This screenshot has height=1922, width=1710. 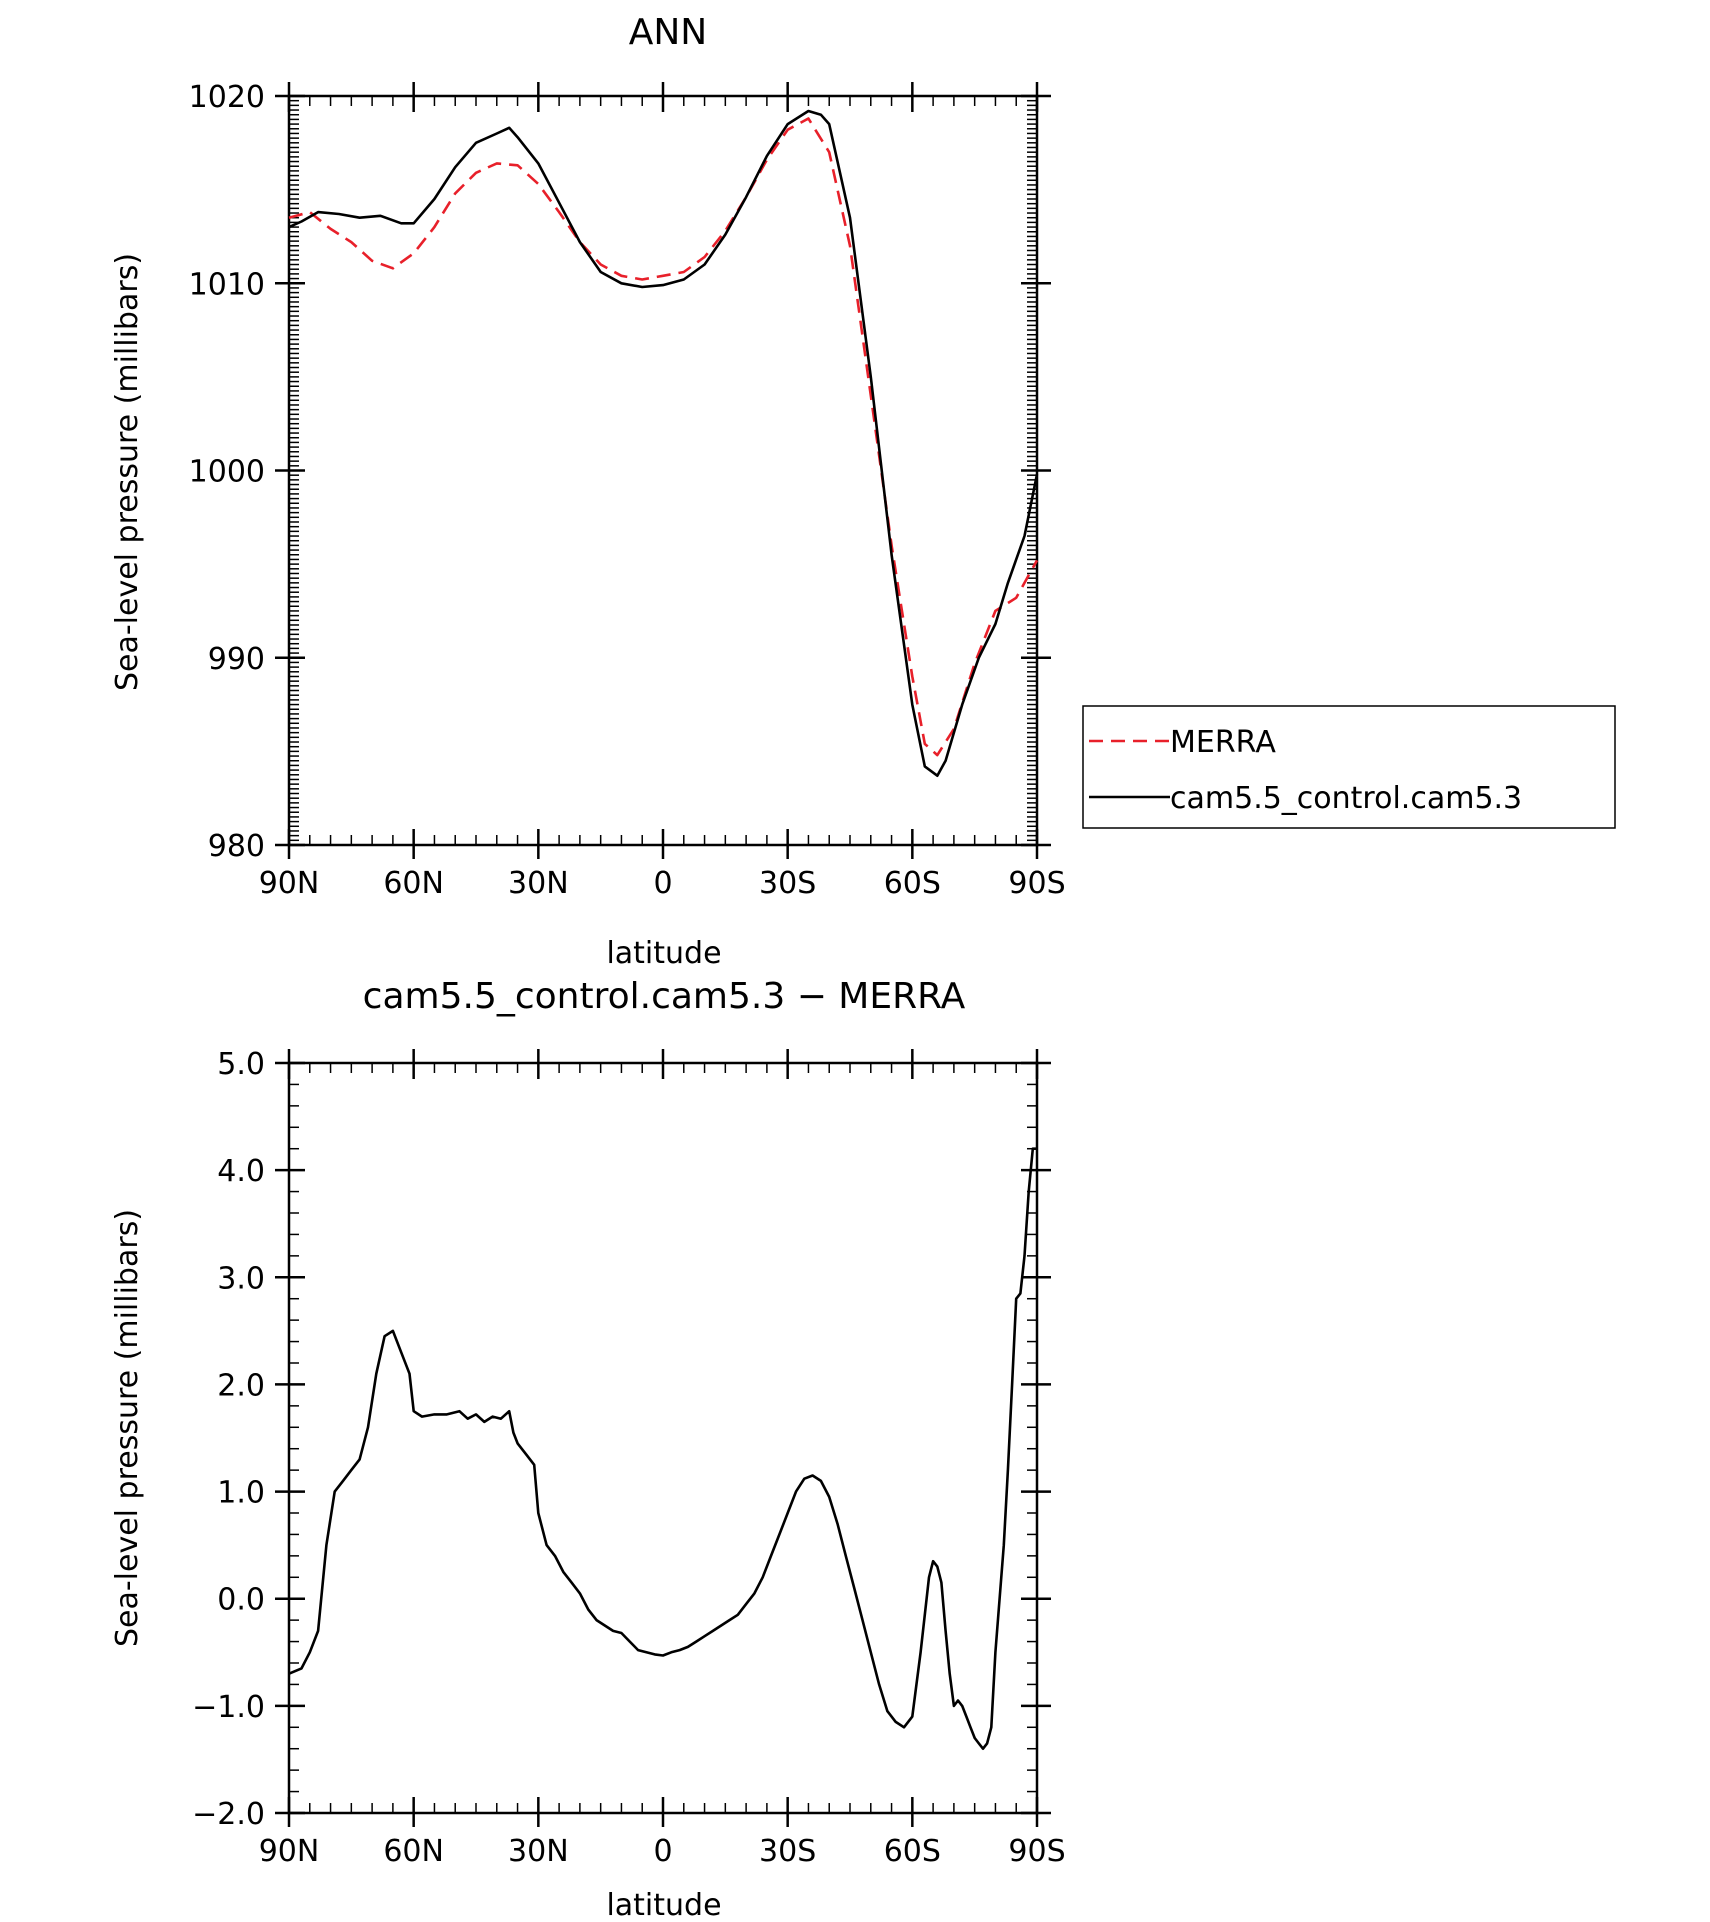 I want to click on series-line-difference, so click(x=662, y=1448).